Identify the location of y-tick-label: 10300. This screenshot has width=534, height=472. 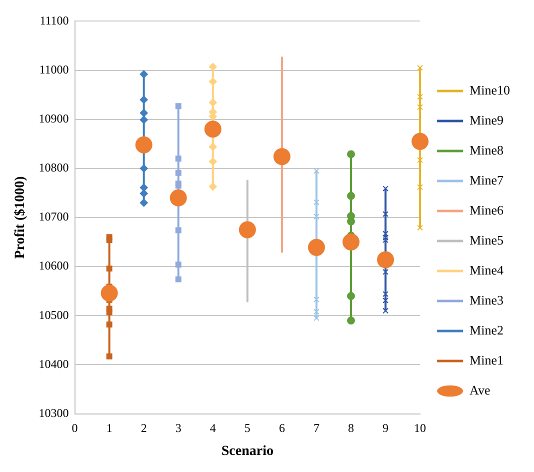
(53, 413).